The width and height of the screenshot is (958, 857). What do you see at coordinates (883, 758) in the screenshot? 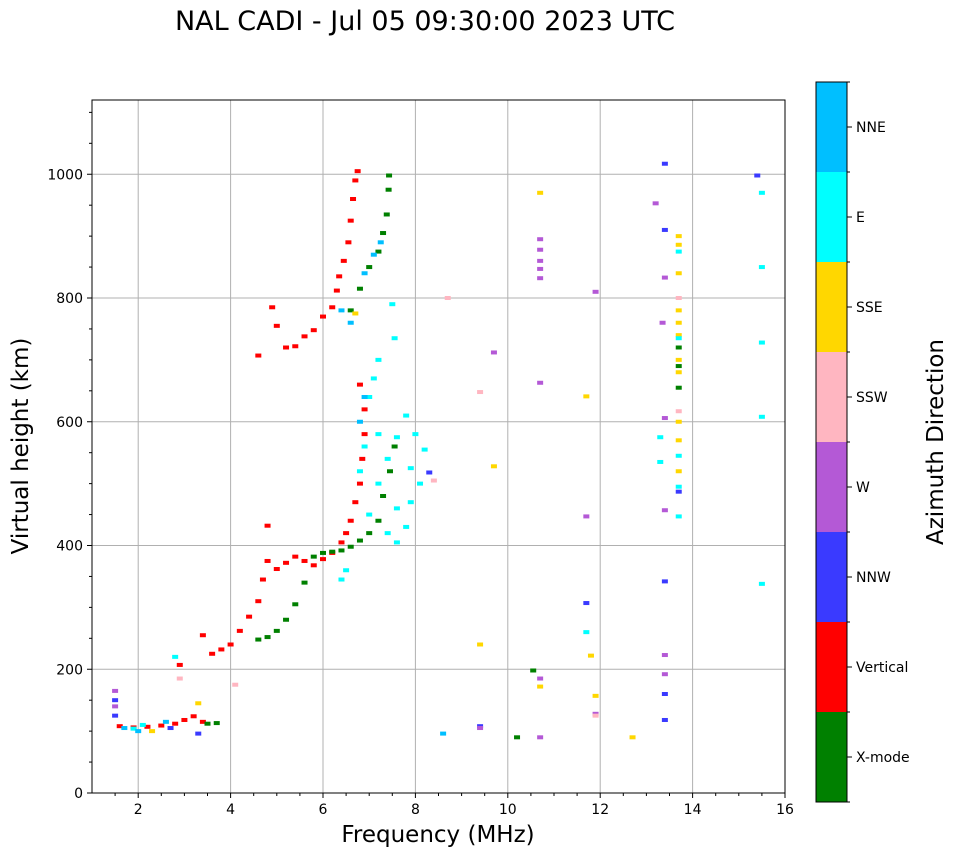
I see `colorbar-label-x-mode: X-mode` at bounding box center [883, 758].